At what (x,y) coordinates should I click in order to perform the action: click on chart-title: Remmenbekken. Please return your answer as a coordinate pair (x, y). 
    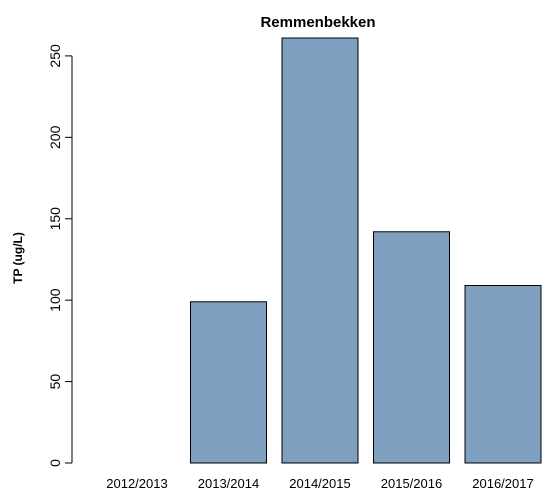
    Looking at the image, I should click on (317, 22).